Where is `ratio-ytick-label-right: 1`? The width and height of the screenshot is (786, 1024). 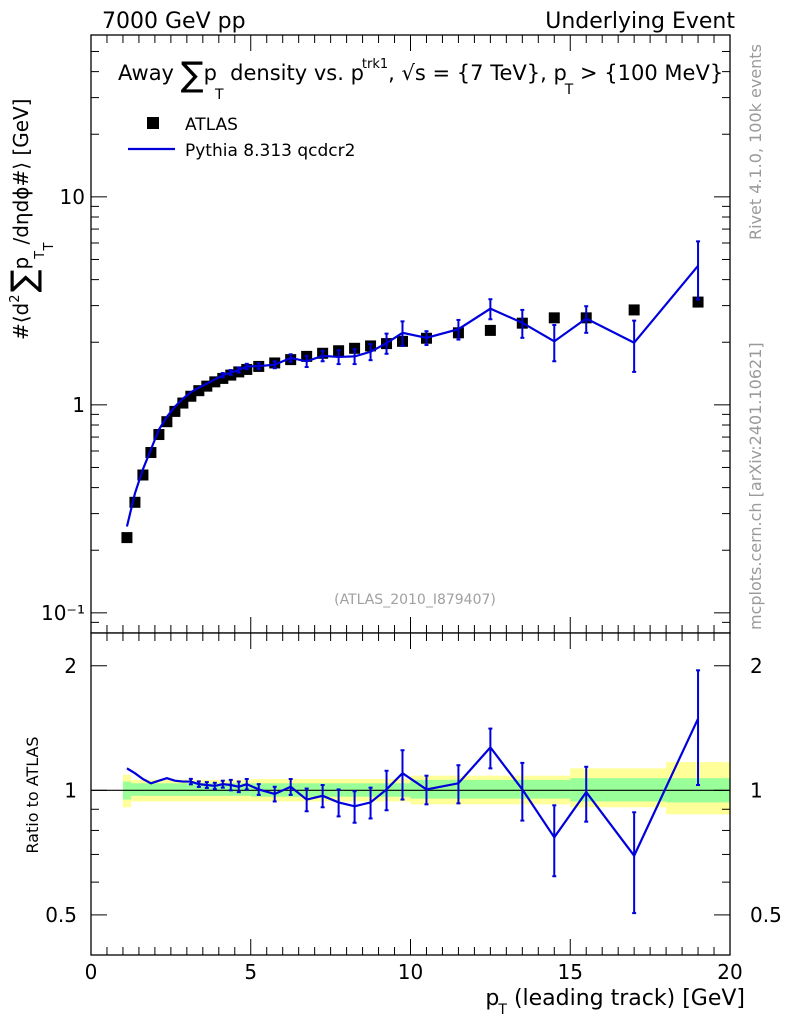 ratio-ytick-label-right: 1 is located at coordinates (756, 790).